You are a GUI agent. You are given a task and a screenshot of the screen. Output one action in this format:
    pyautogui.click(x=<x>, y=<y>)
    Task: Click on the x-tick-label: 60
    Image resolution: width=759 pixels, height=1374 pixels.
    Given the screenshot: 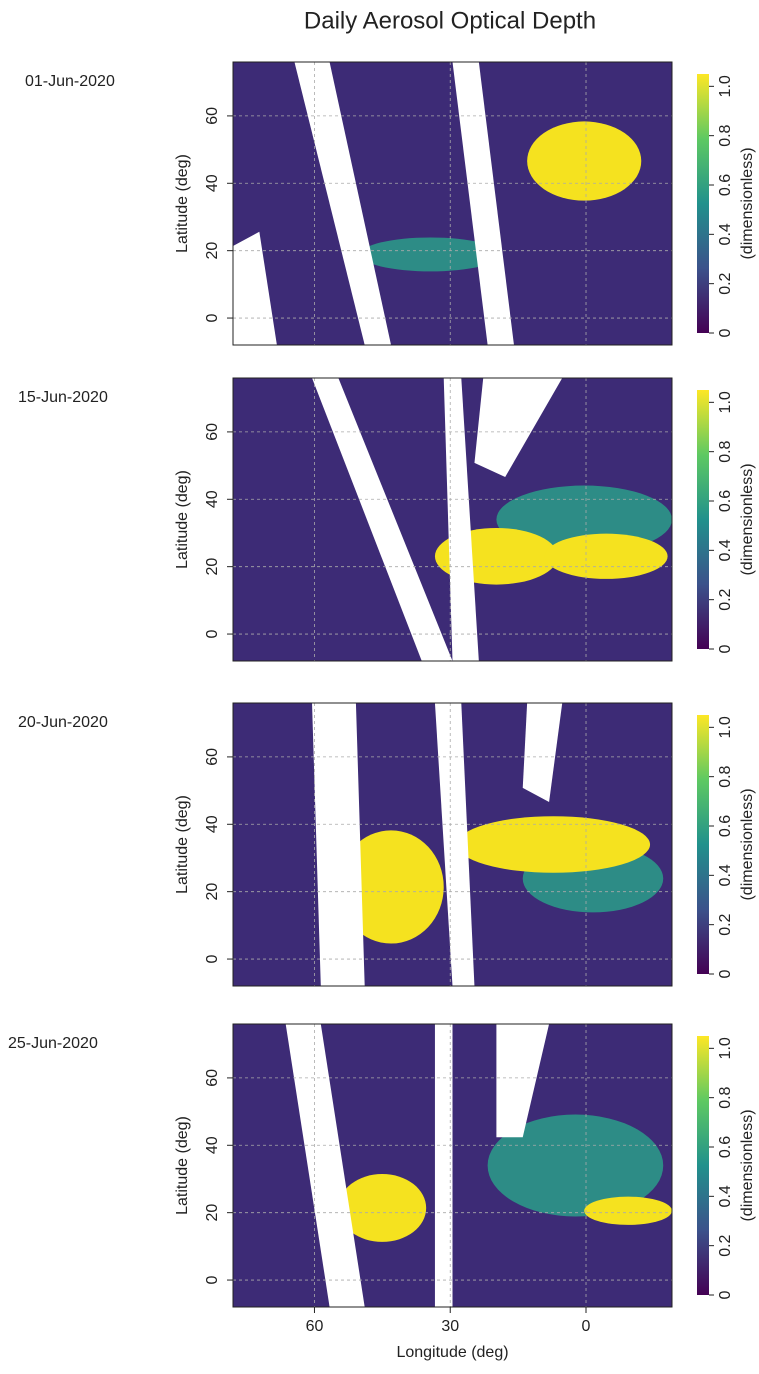 What is the action you would take?
    pyautogui.click(x=315, y=1326)
    